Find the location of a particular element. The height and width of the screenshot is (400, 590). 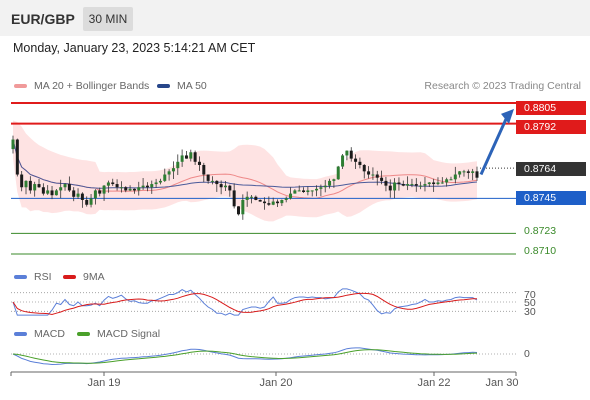

rsi-level-30: 30 is located at coordinates (530, 312).